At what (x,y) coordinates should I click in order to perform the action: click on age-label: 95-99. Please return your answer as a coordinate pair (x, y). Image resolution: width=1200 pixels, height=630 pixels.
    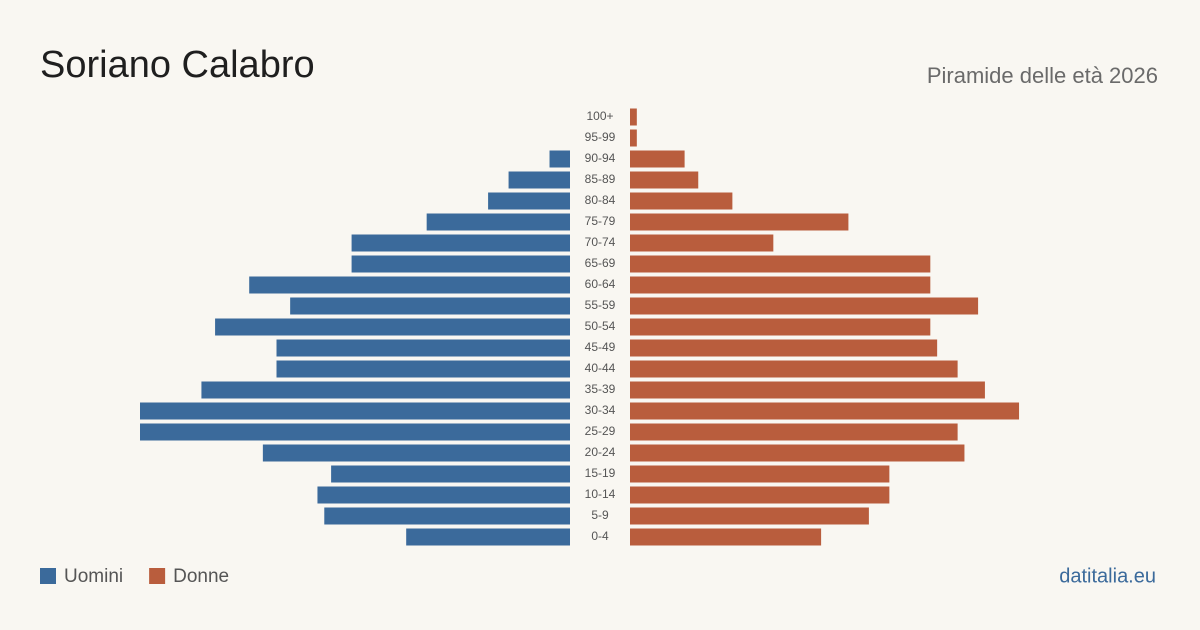
    Looking at the image, I should click on (600, 137).